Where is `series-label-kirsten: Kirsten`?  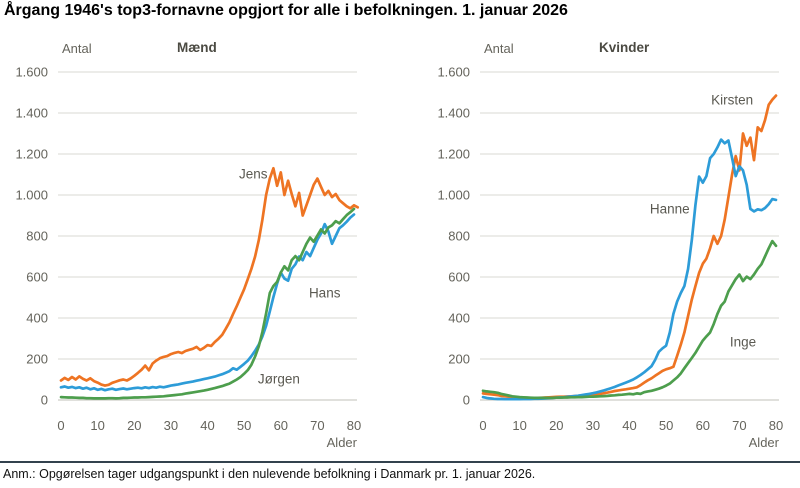 series-label-kirsten: Kirsten is located at coordinates (732, 100).